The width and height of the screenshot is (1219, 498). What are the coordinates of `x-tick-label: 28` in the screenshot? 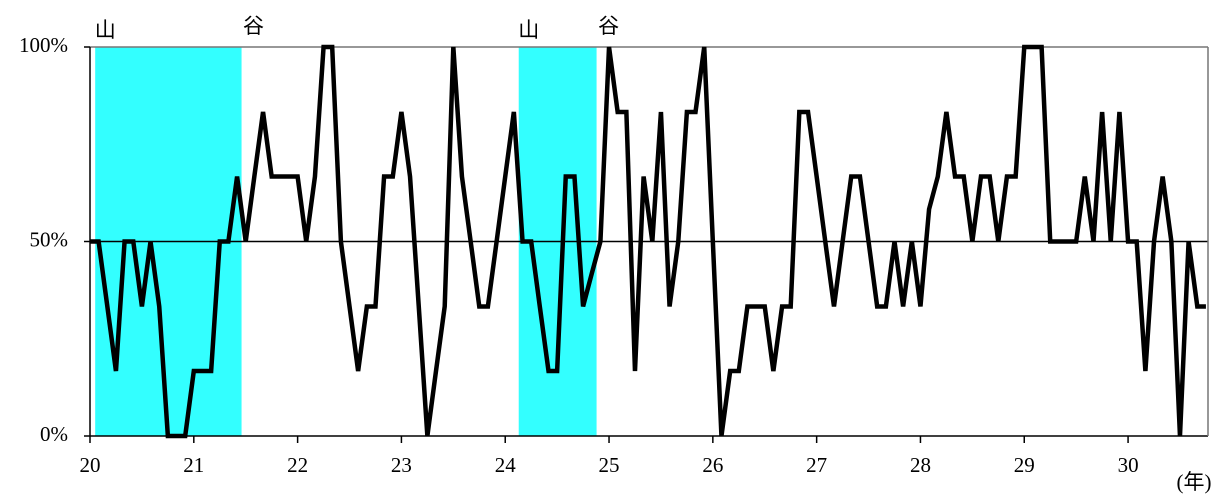 It's located at (920, 465).